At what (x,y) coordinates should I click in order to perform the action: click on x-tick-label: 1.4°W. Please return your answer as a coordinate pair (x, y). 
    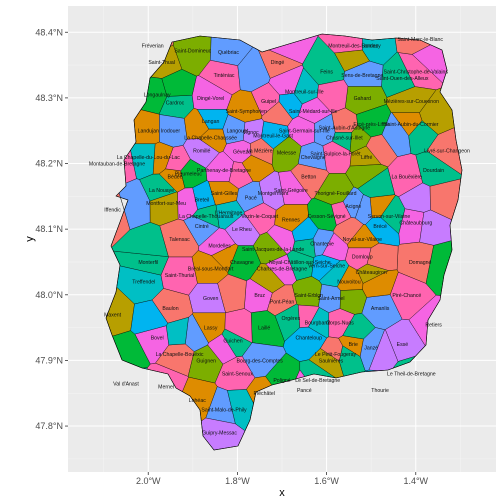
    Looking at the image, I should click on (415, 481).